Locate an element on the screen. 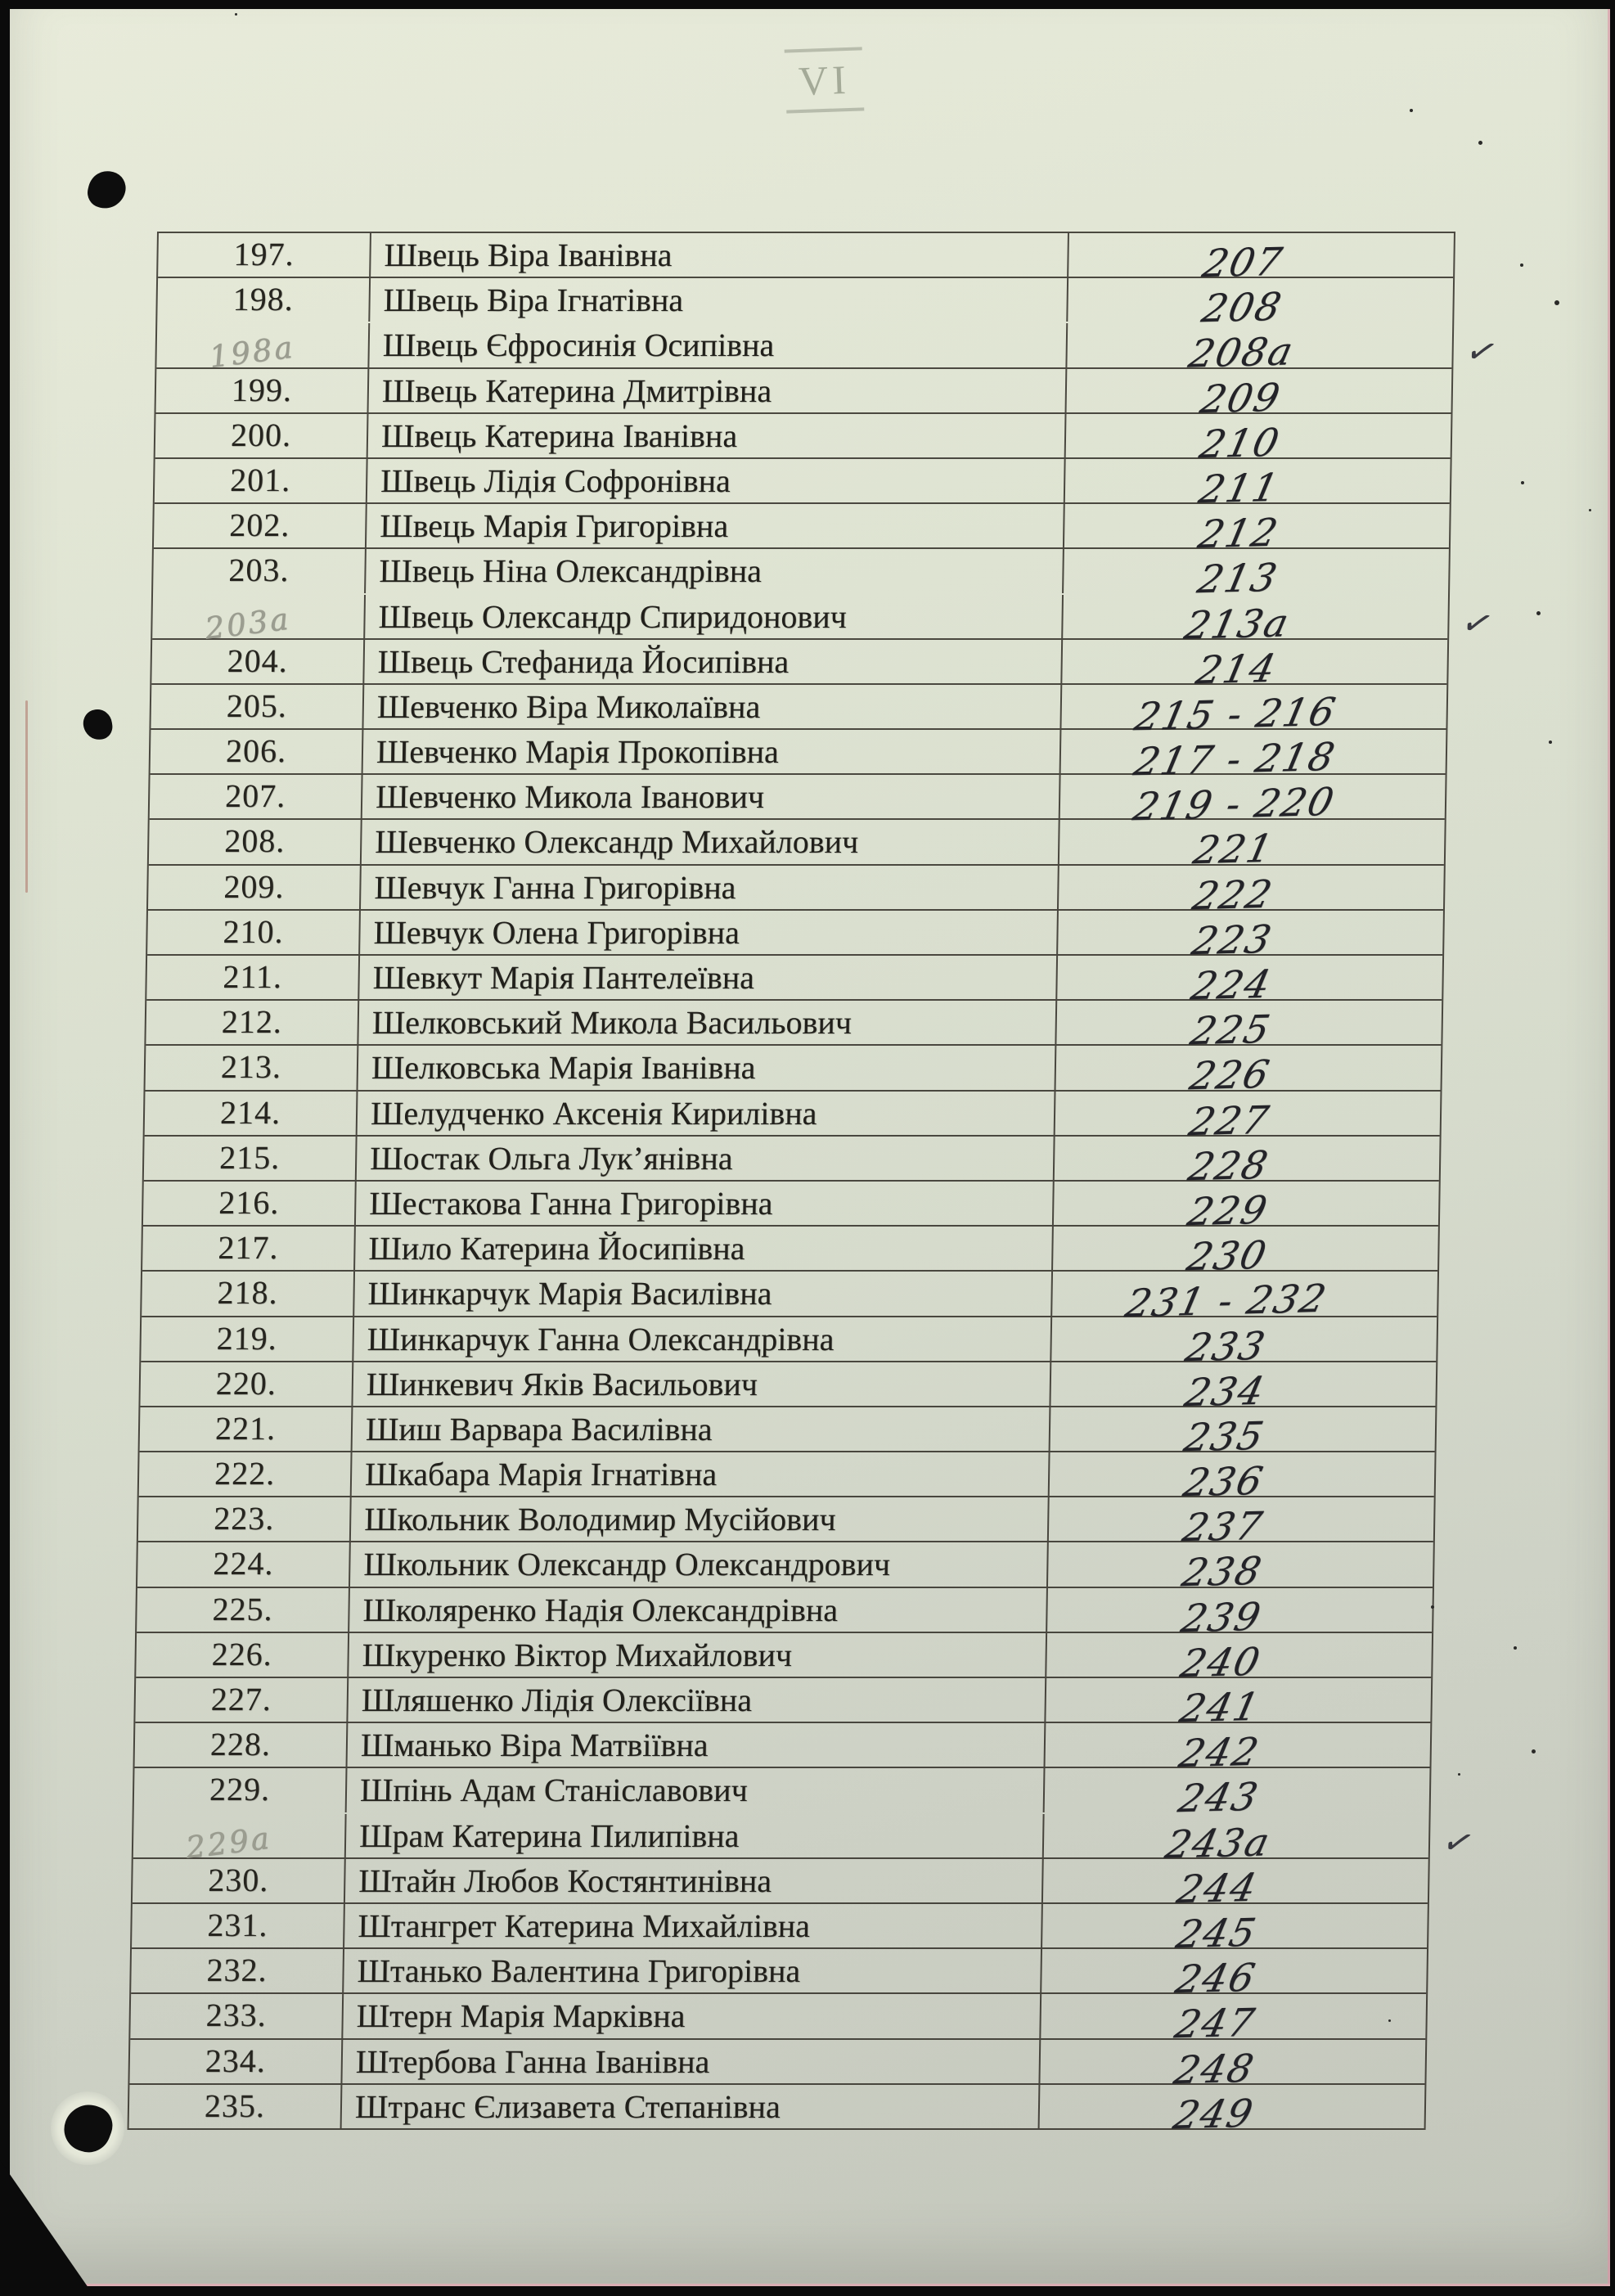  archive-number-cell: 217 - 218 is located at coordinates (1253, 757).